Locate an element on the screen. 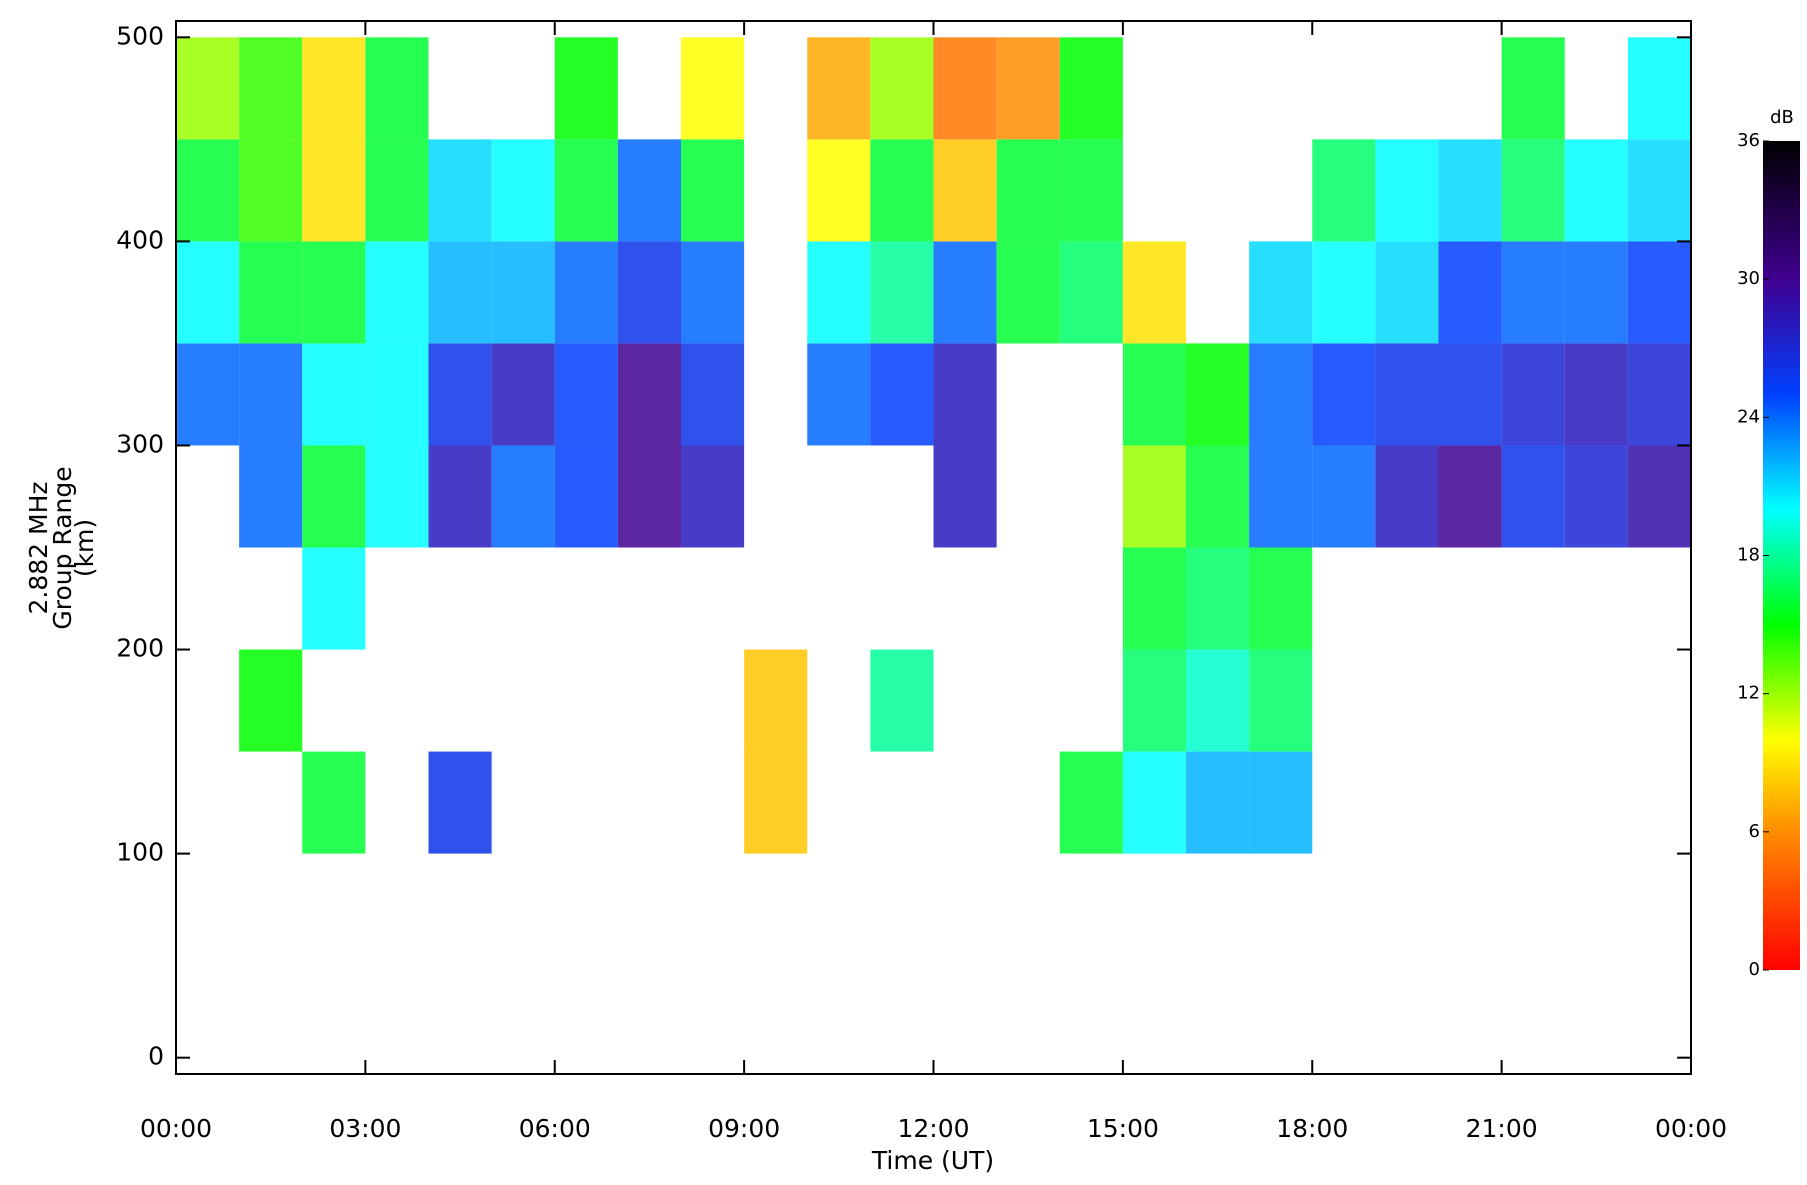  colorbar-tick-label: 0 is located at coordinates (1754, 969).